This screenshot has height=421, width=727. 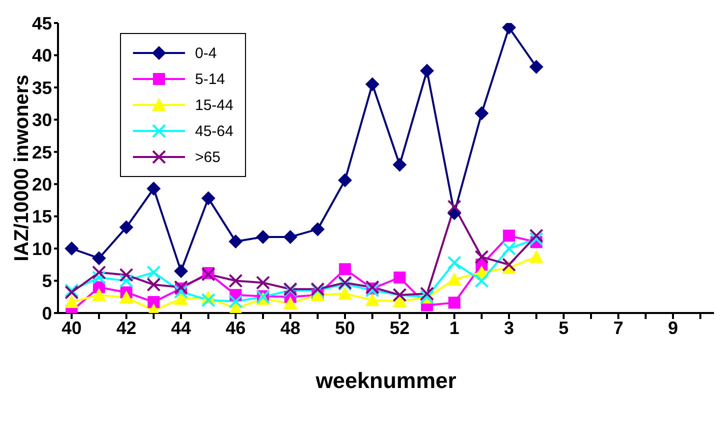 I want to click on x-tick-label: 5, so click(x=563, y=328).